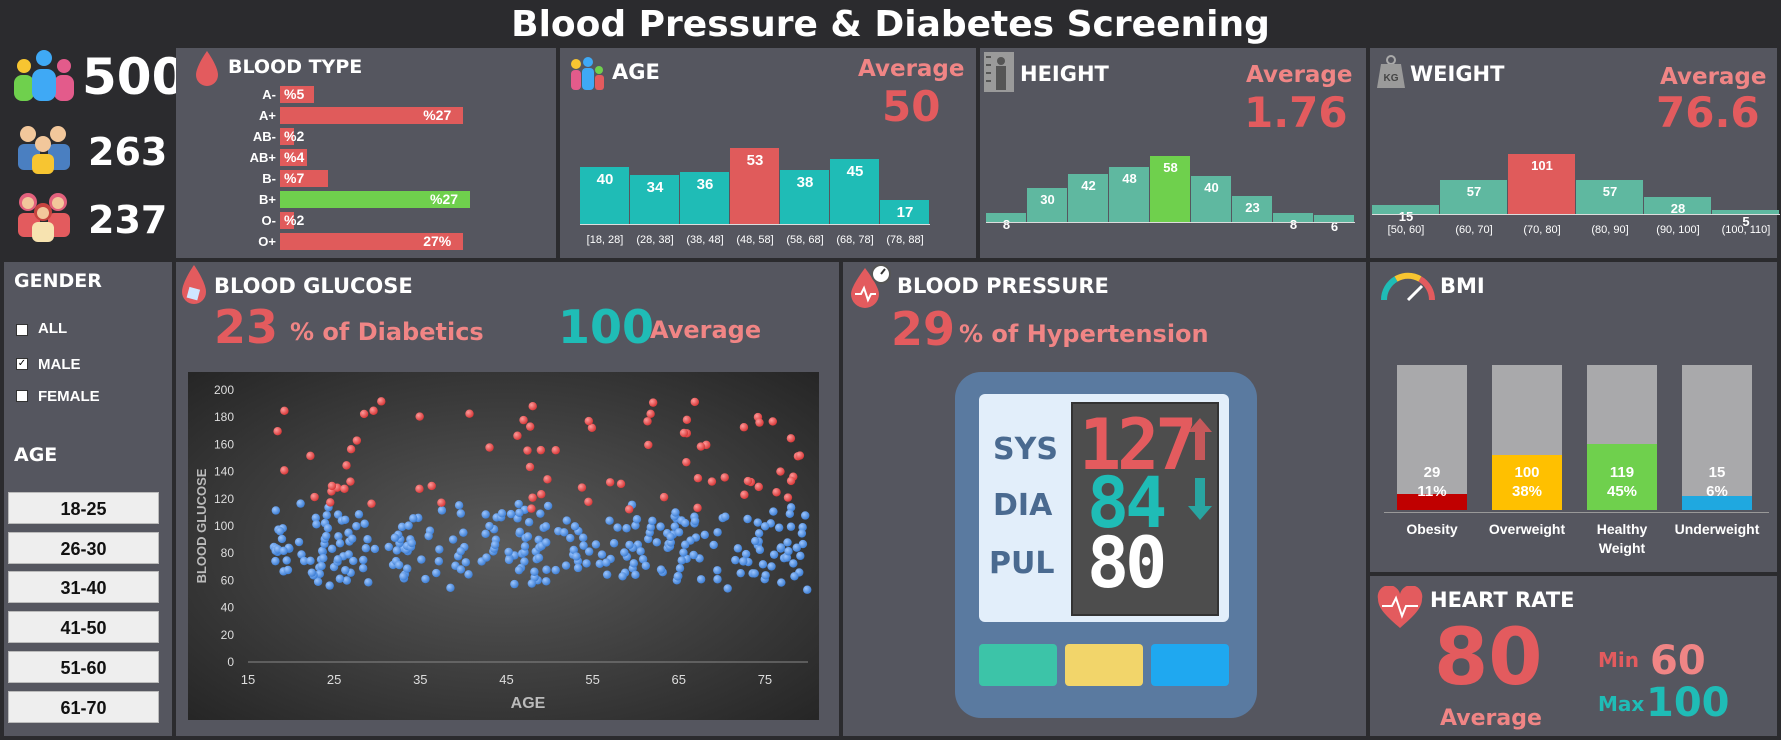 The image size is (1781, 740). Describe the element at coordinates (83, 548) in the screenshot. I see `age-filter-26-30: 26-30` at that location.